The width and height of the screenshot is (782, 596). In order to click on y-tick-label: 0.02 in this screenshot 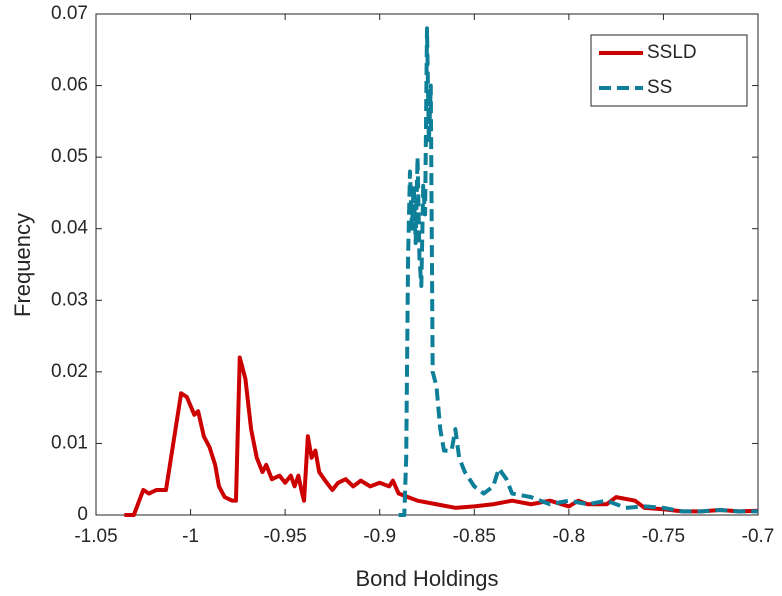, I will do `click(69, 371)`.